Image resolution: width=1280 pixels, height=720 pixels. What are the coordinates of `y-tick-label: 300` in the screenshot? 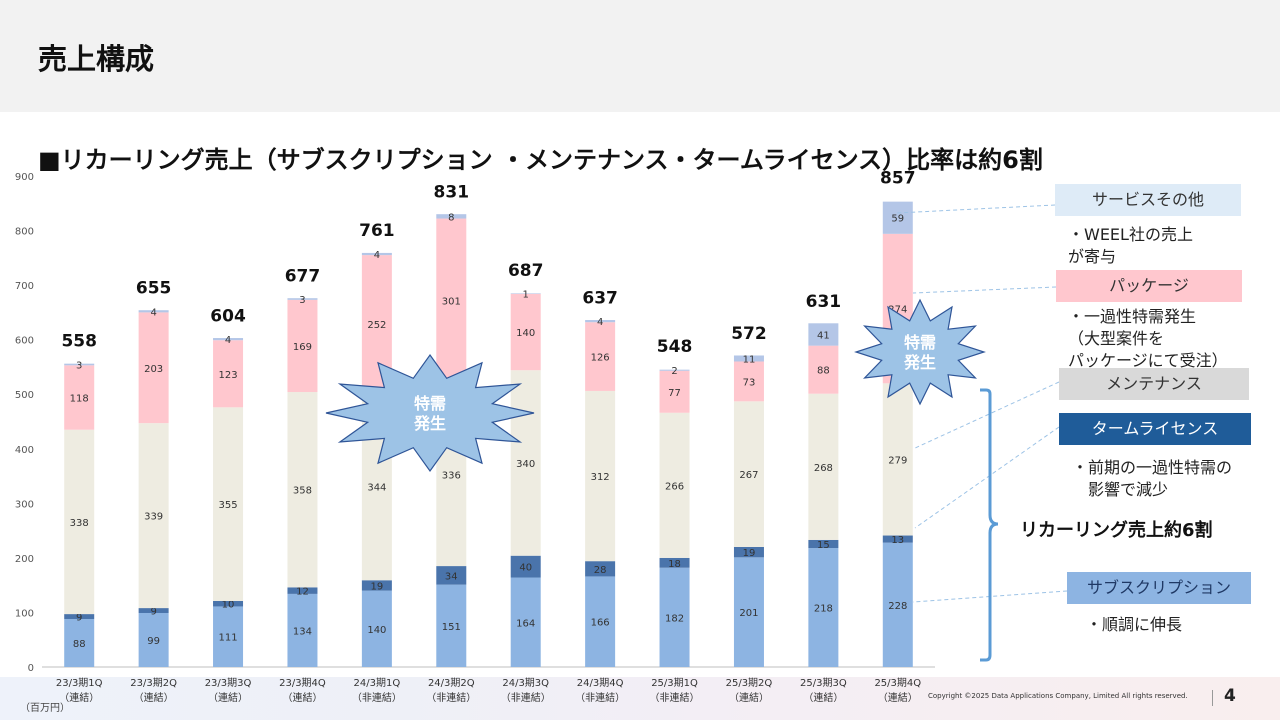 It's located at (24, 504).